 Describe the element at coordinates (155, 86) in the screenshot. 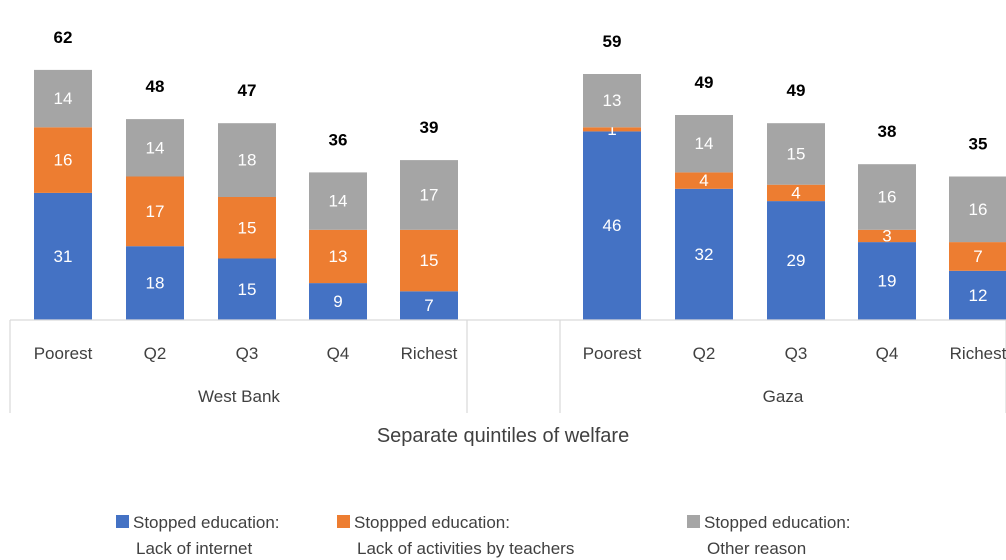

I see `total-label: 48` at that location.